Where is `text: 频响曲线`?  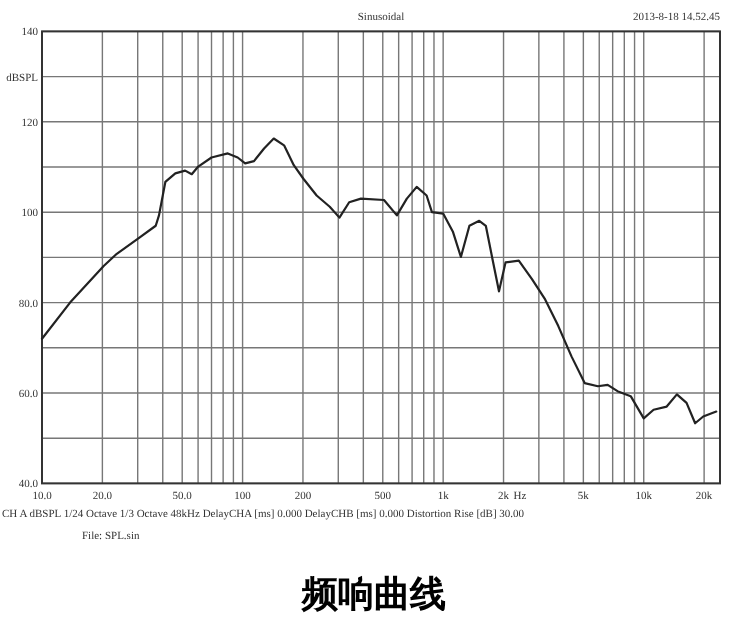 text: 频响曲线 is located at coordinates (373, 594).